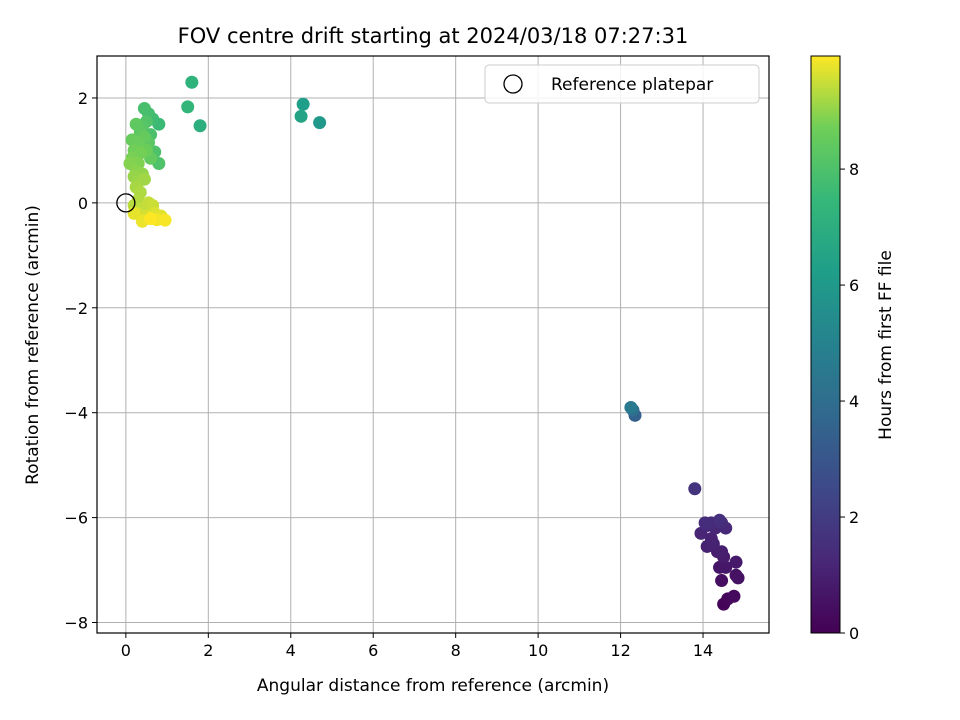 The width and height of the screenshot is (960, 720). Describe the element at coordinates (83, 203) in the screenshot. I see `y-tick-label: 0` at that location.